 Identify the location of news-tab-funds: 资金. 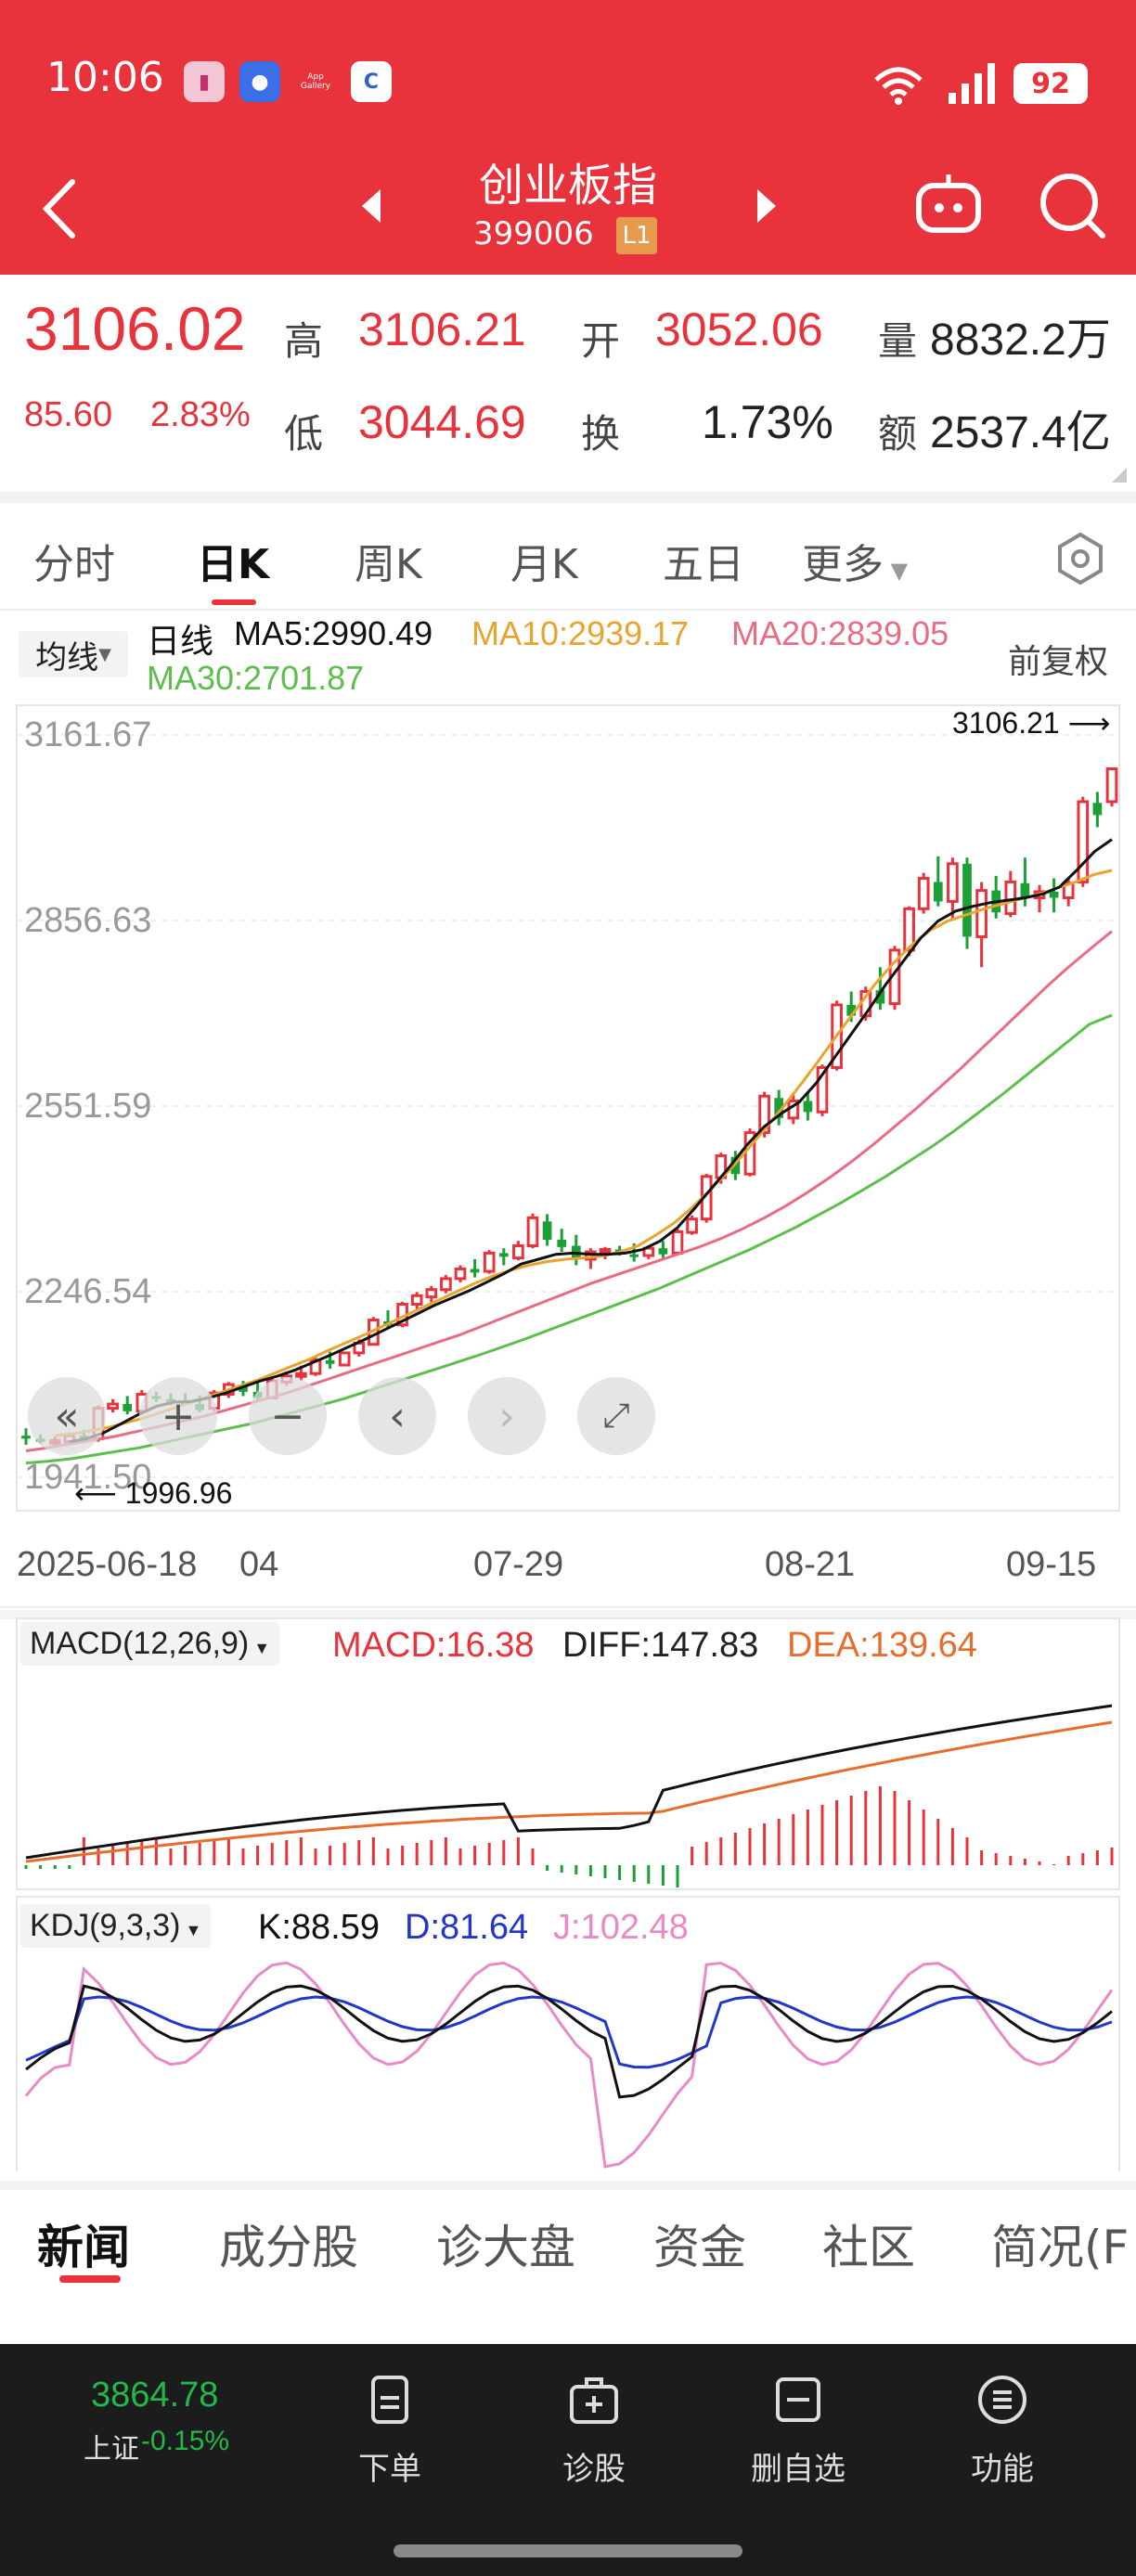
(699, 2247).